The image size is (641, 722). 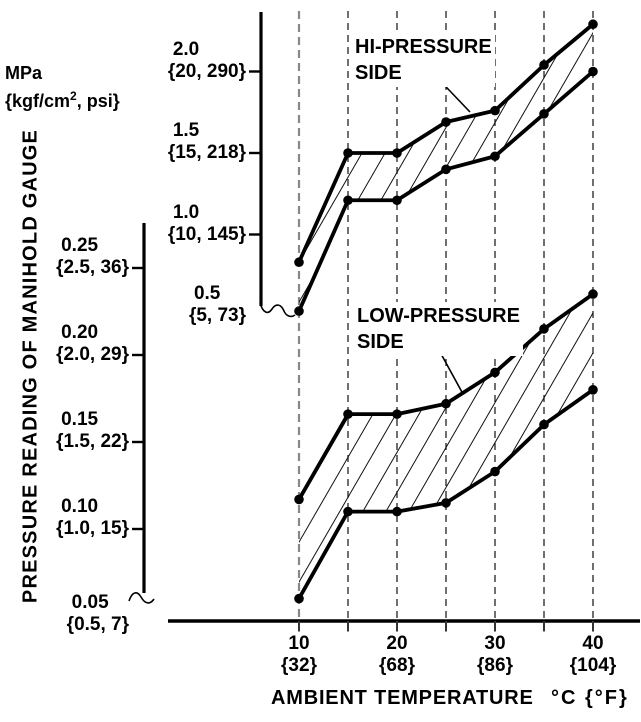 I want to click on hi-axis-tick-label: 2.0 {20, 290}, so click(x=207, y=61).